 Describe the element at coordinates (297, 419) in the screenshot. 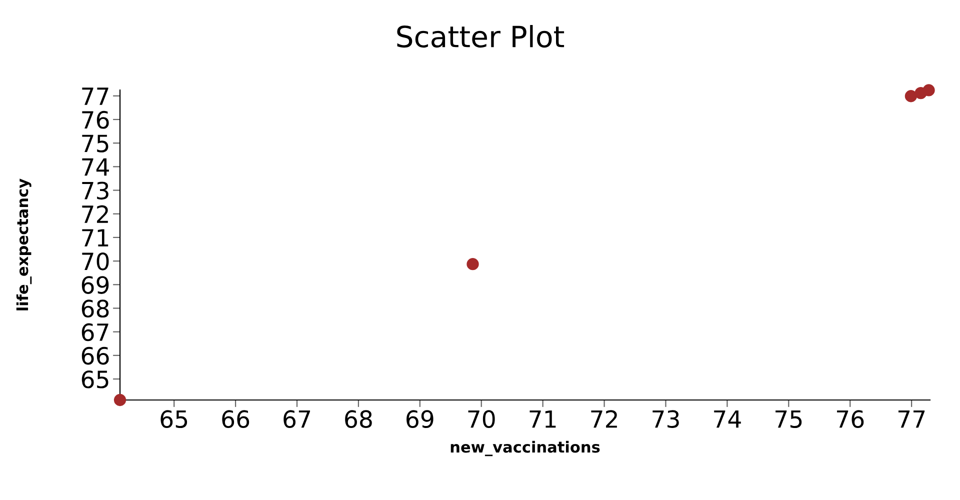

I see `x-tick-label: 67` at that location.